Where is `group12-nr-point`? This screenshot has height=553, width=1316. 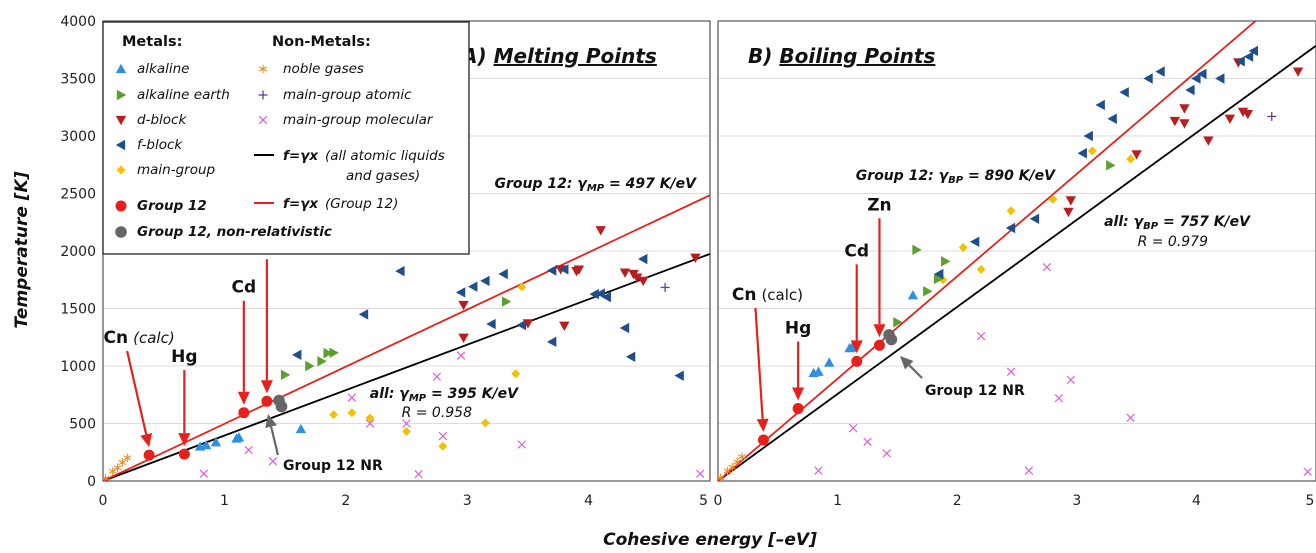
group12-nr-point is located at coordinates (891, 339).